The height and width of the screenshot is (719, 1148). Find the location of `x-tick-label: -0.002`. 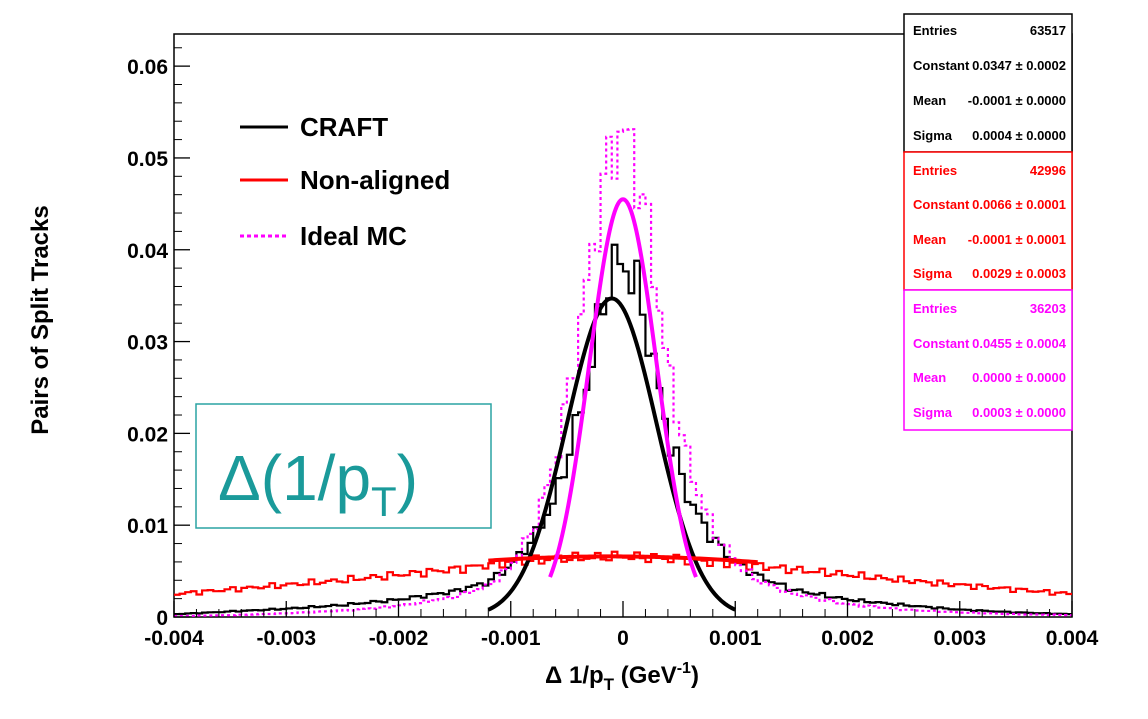

x-tick-label: -0.002 is located at coordinates (399, 638).